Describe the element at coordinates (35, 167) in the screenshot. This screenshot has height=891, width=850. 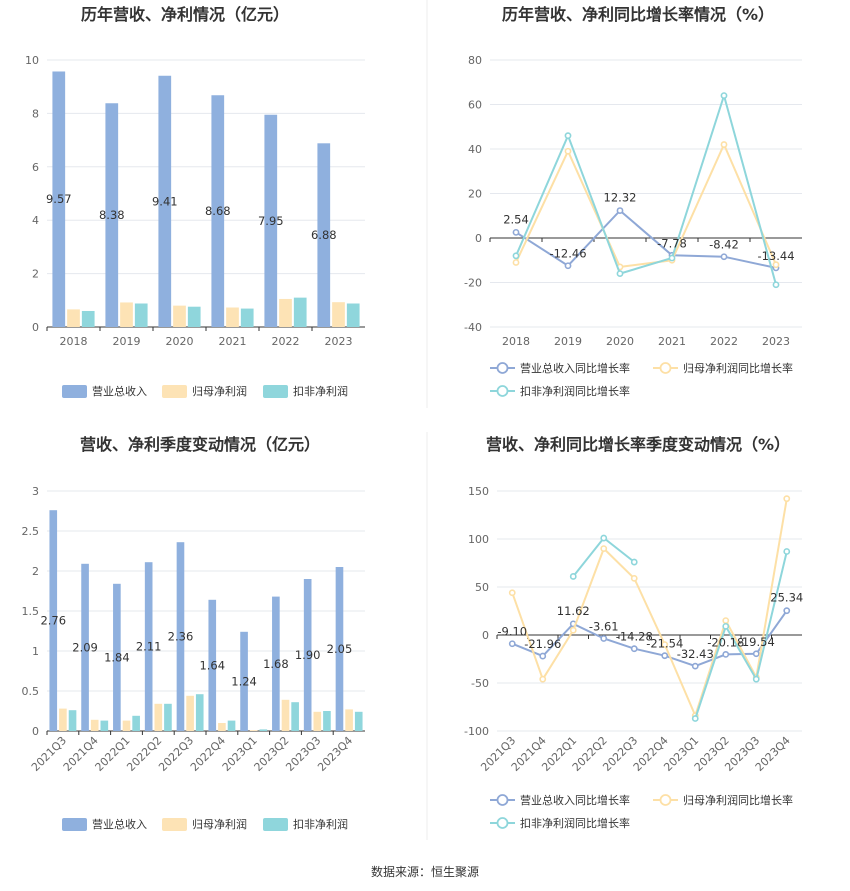
I see `y-tick-label: 6` at that location.